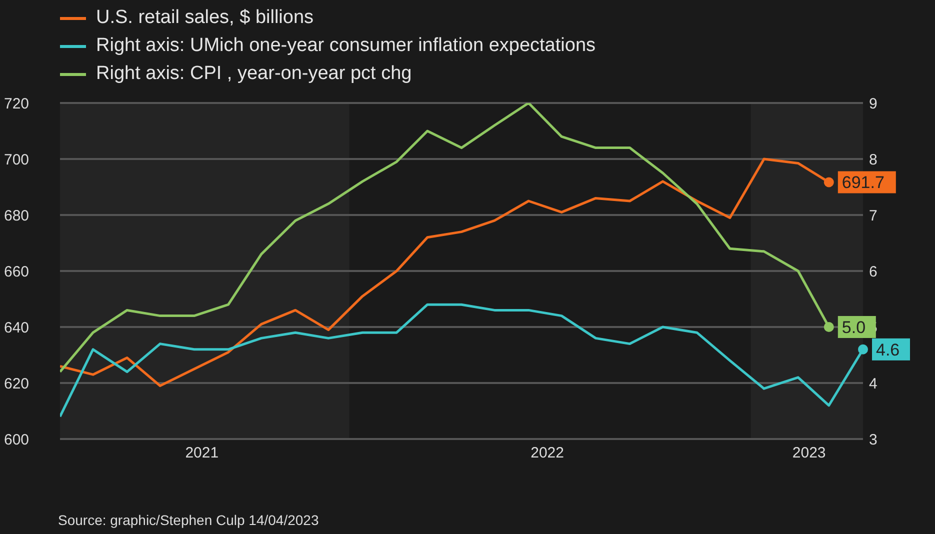  I want to click on y-tick-label: 660, so click(17, 271).